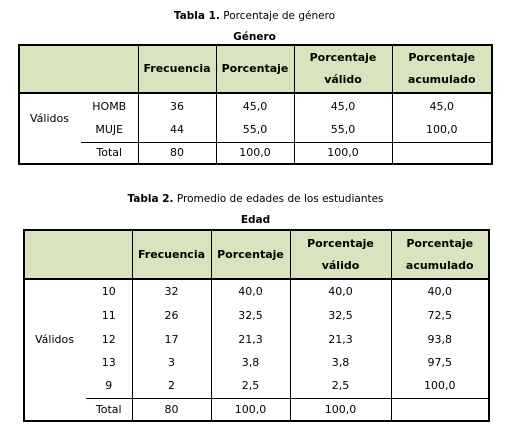 Image resolution: width=505 pixels, height=430 pixels. What do you see at coordinates (279, 16) in the screenshot?
I see `caption-text: Porcentaje de género` at bounding box center [279, 16].